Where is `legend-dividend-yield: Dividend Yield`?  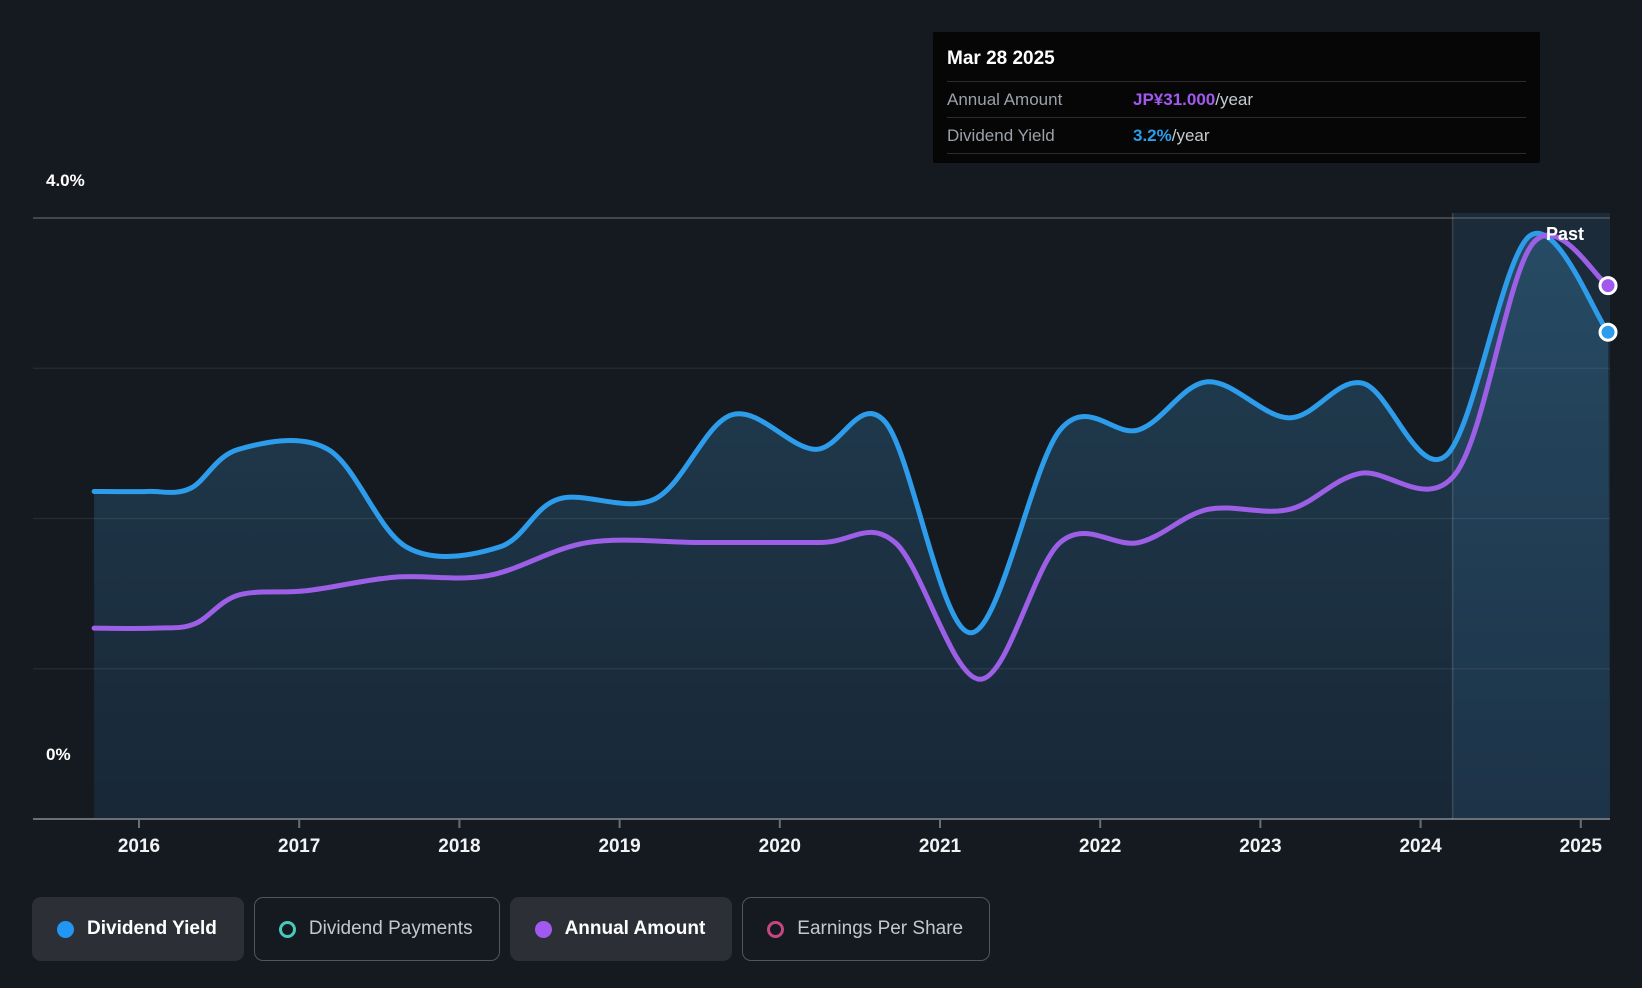
legend-dividend-yield: Dividend Yield is located at coordinates (138, 929).